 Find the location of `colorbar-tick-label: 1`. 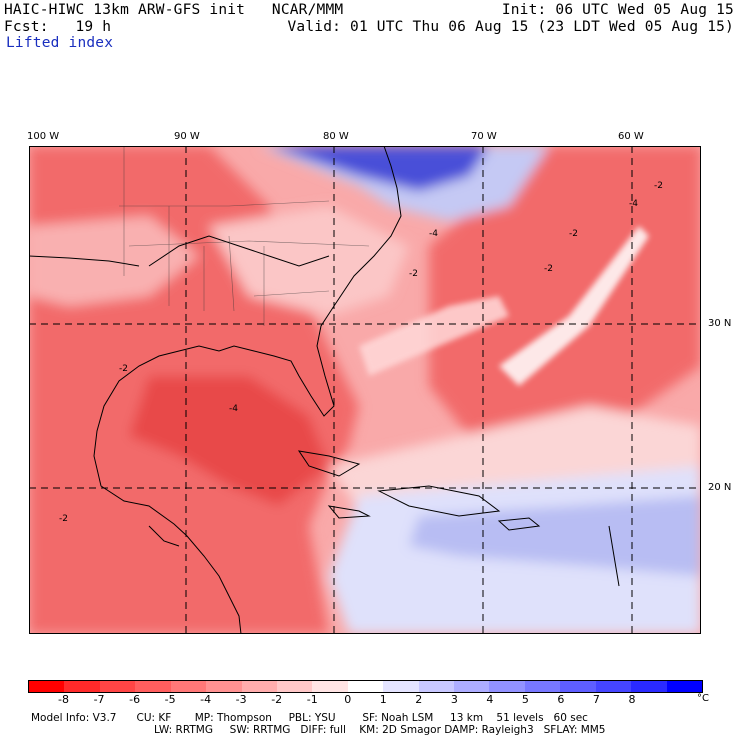

colorbar-tick-label: 1 is located at coordinates (383, 699).